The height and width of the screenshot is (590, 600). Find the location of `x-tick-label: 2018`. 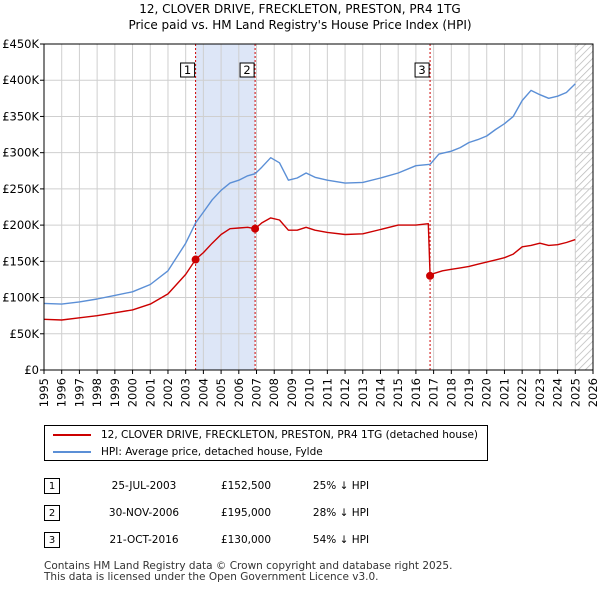

x-tick-label: 2018 is located at coordinates (451, 392).